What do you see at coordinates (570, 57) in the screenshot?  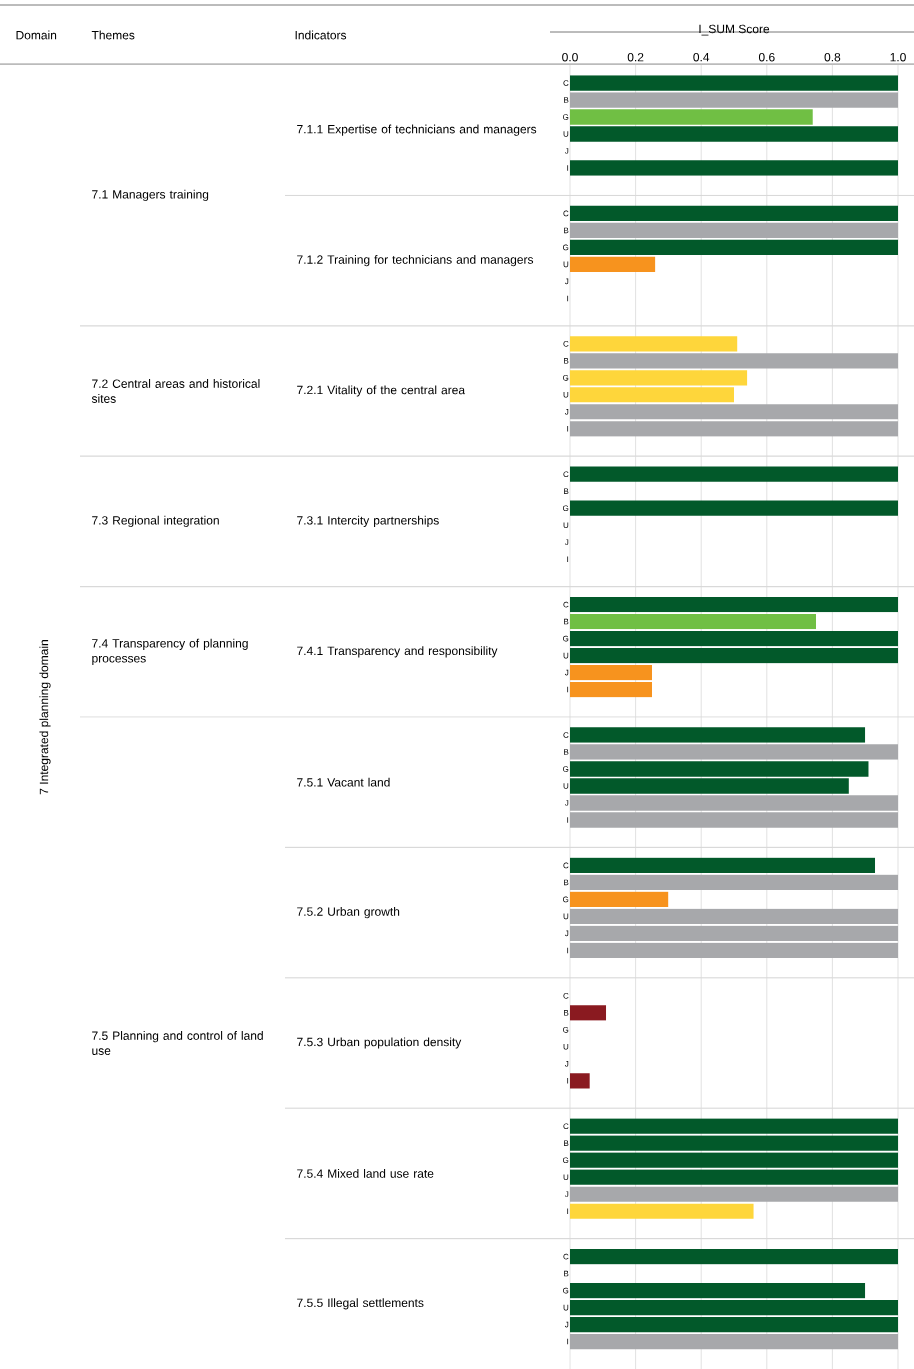 I see `x-tick-label: 0.0` at bounding box center [570, 57].